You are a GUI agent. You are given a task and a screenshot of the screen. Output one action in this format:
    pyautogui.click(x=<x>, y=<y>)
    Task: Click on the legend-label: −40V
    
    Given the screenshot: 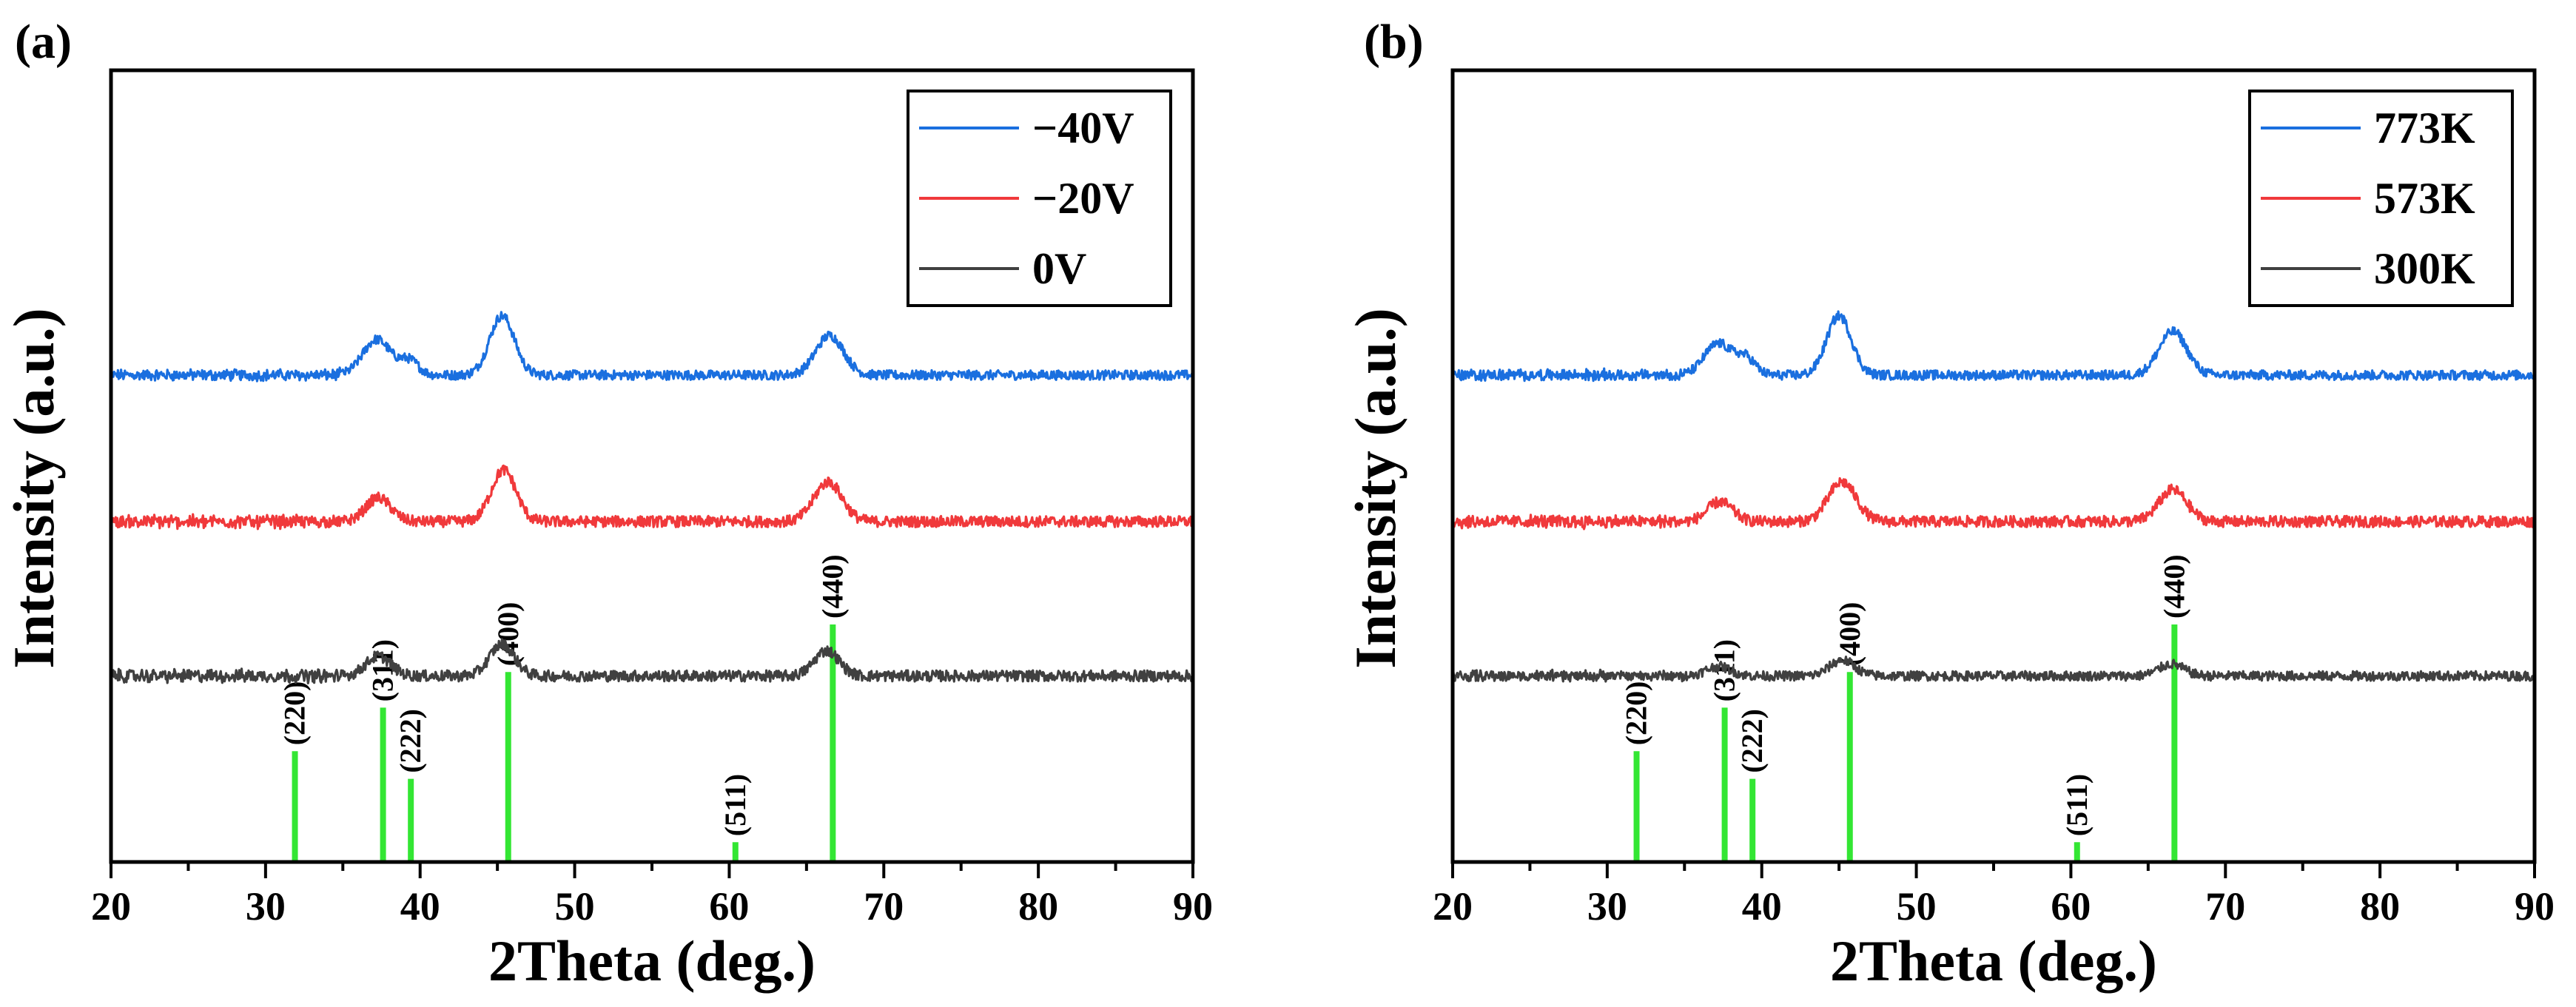 What is the action you would take?
    pyautogui.click(x=1083, y=128)
    